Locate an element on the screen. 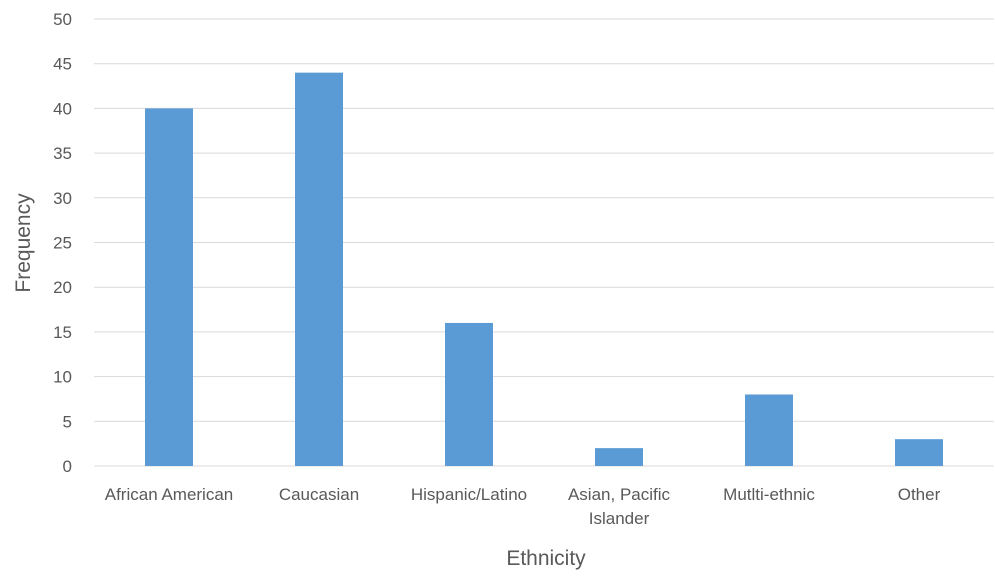 The width and height of the screenshot is (995, 580). y-tick-label: 10 is located at coordinates (62, 377).